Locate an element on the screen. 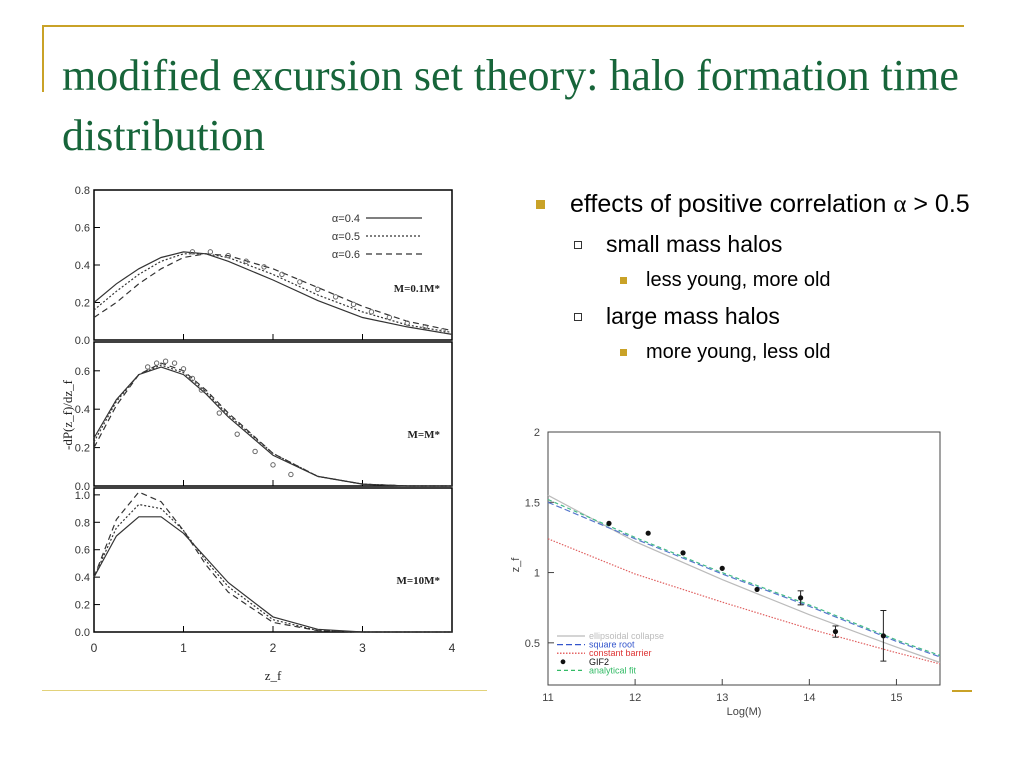 The image size is (1024, 768). legend-label: ellipsoidal collapse is located at coordinates (626, 636).